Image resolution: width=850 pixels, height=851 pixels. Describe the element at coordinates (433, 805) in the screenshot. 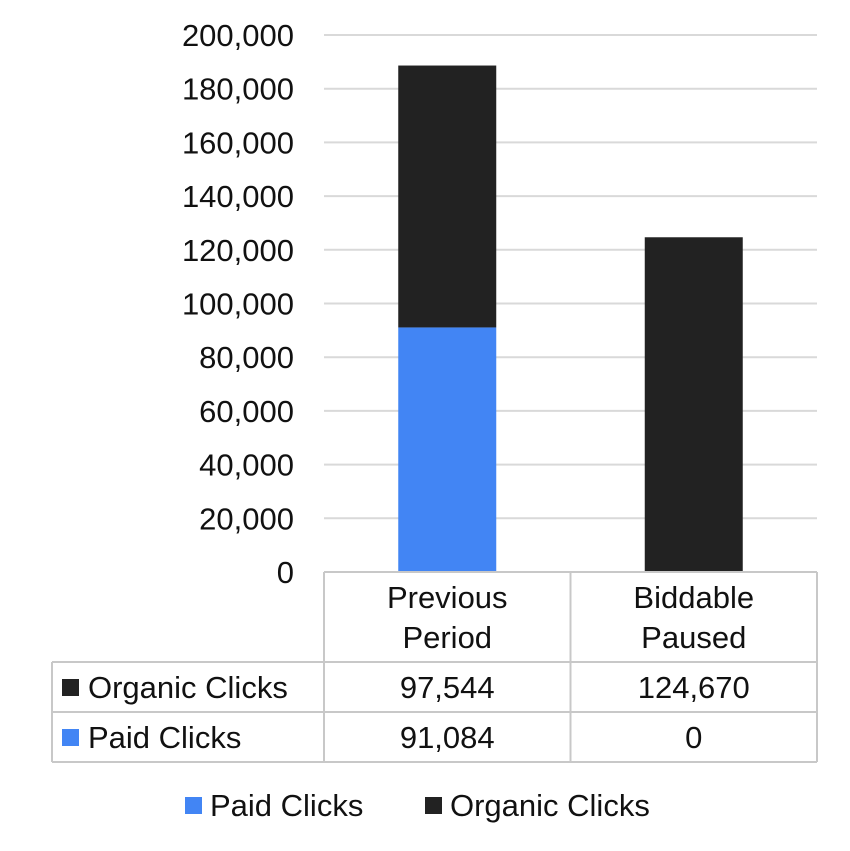

I see `legend-key-organic-clicks` at that location.